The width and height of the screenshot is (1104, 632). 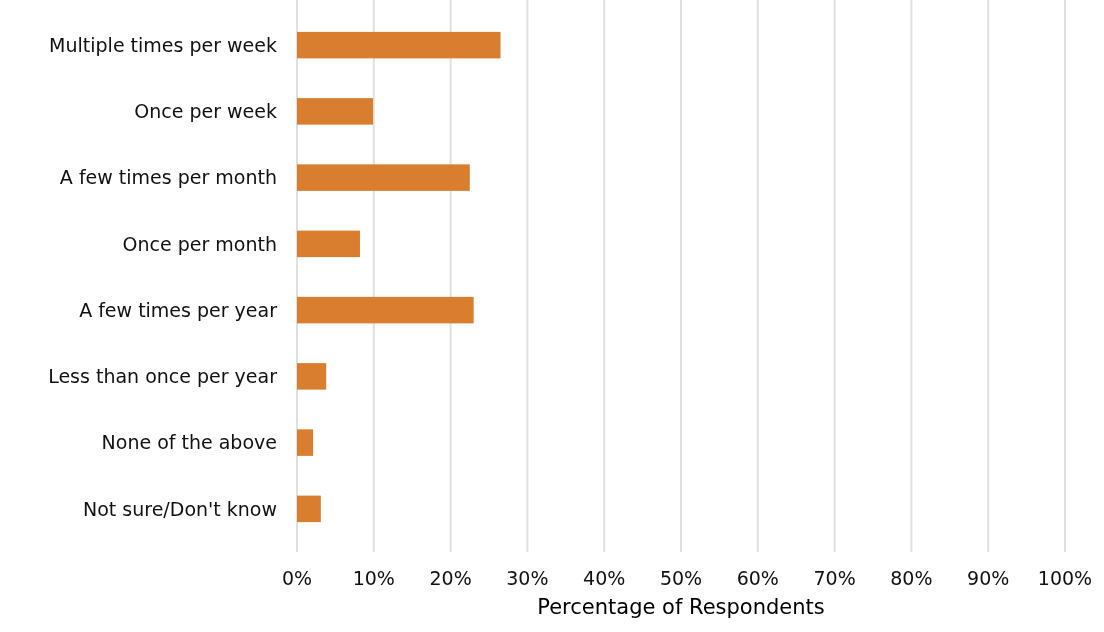 I want to click on y-tick-label: Not sure/Don't know, so click(x=180, y=508).